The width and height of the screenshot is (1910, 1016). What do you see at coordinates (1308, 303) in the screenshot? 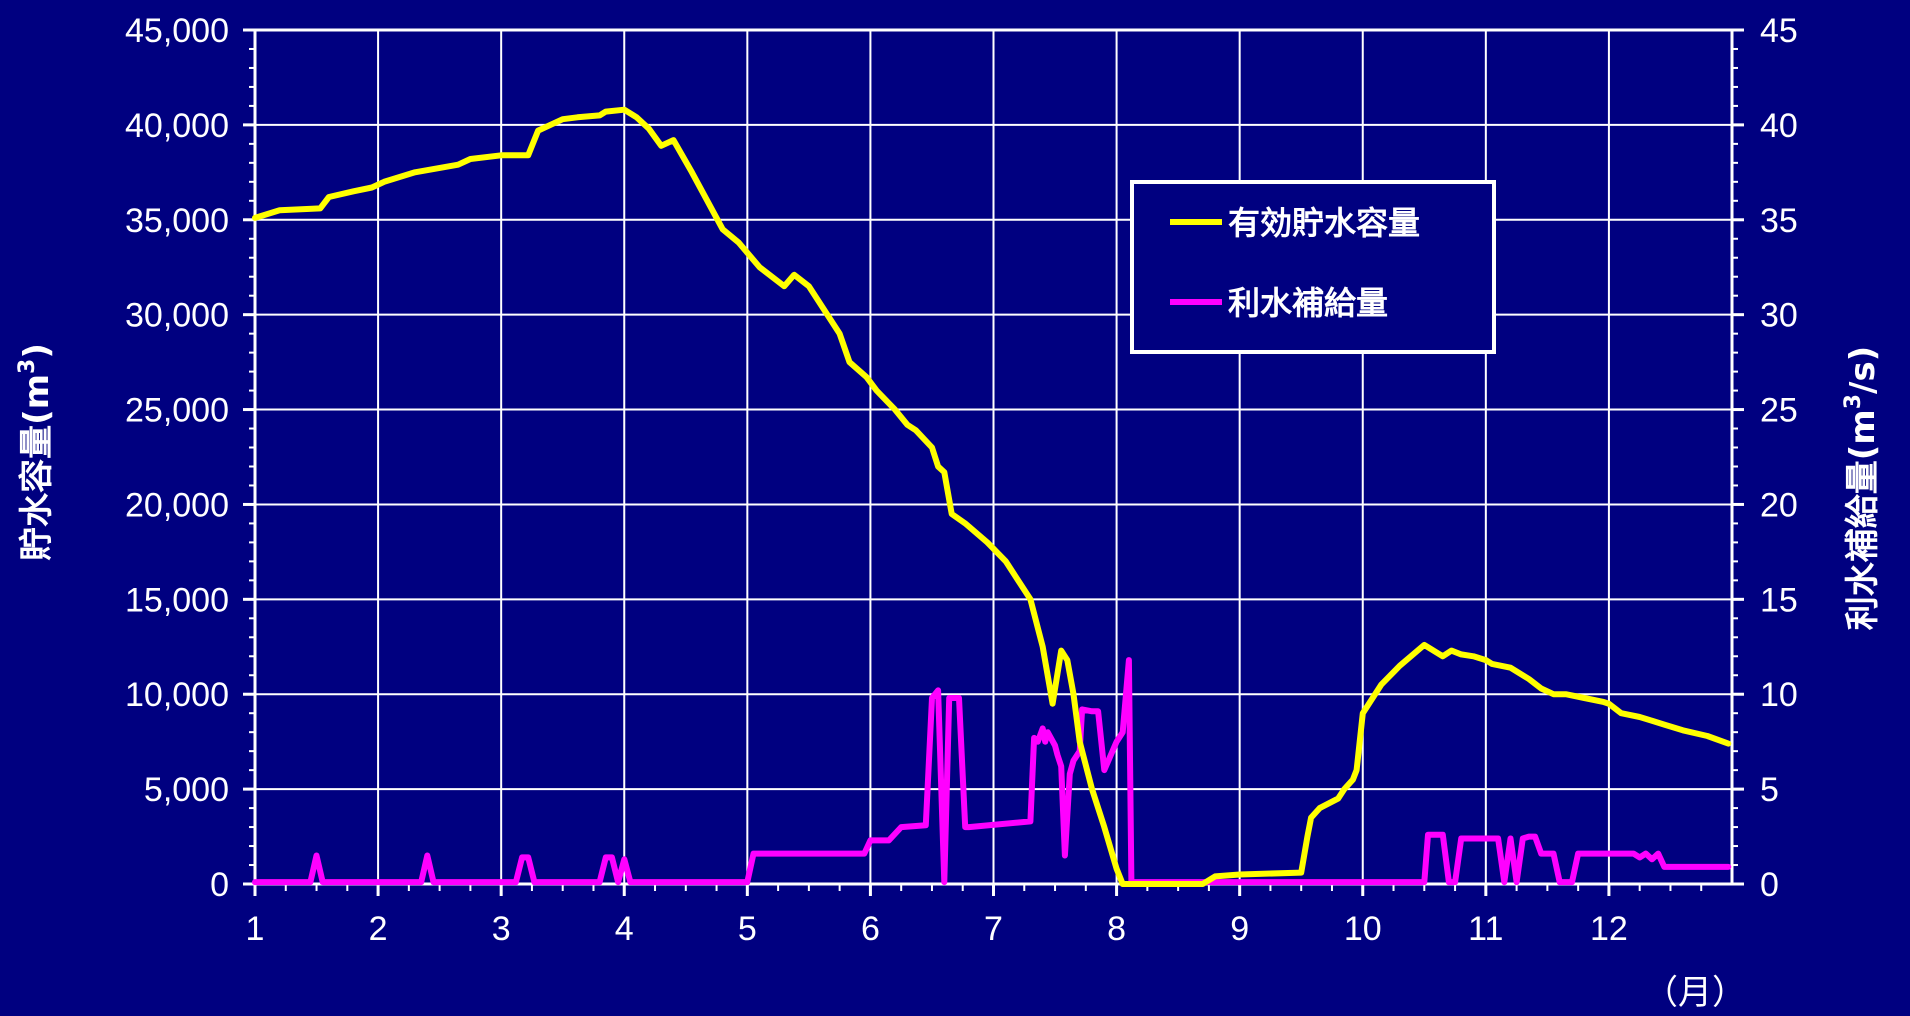
I see `legend-label-supply: 利水補給量` at bounding box center [1308, 303].